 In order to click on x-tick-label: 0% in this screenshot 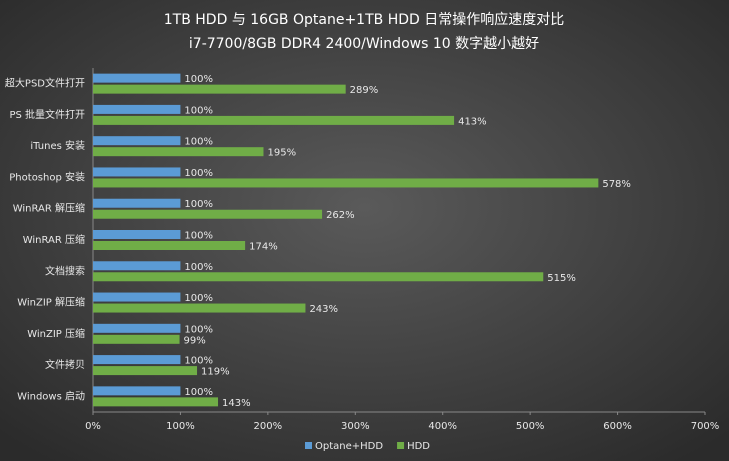, I will do `click(93, 426)`.